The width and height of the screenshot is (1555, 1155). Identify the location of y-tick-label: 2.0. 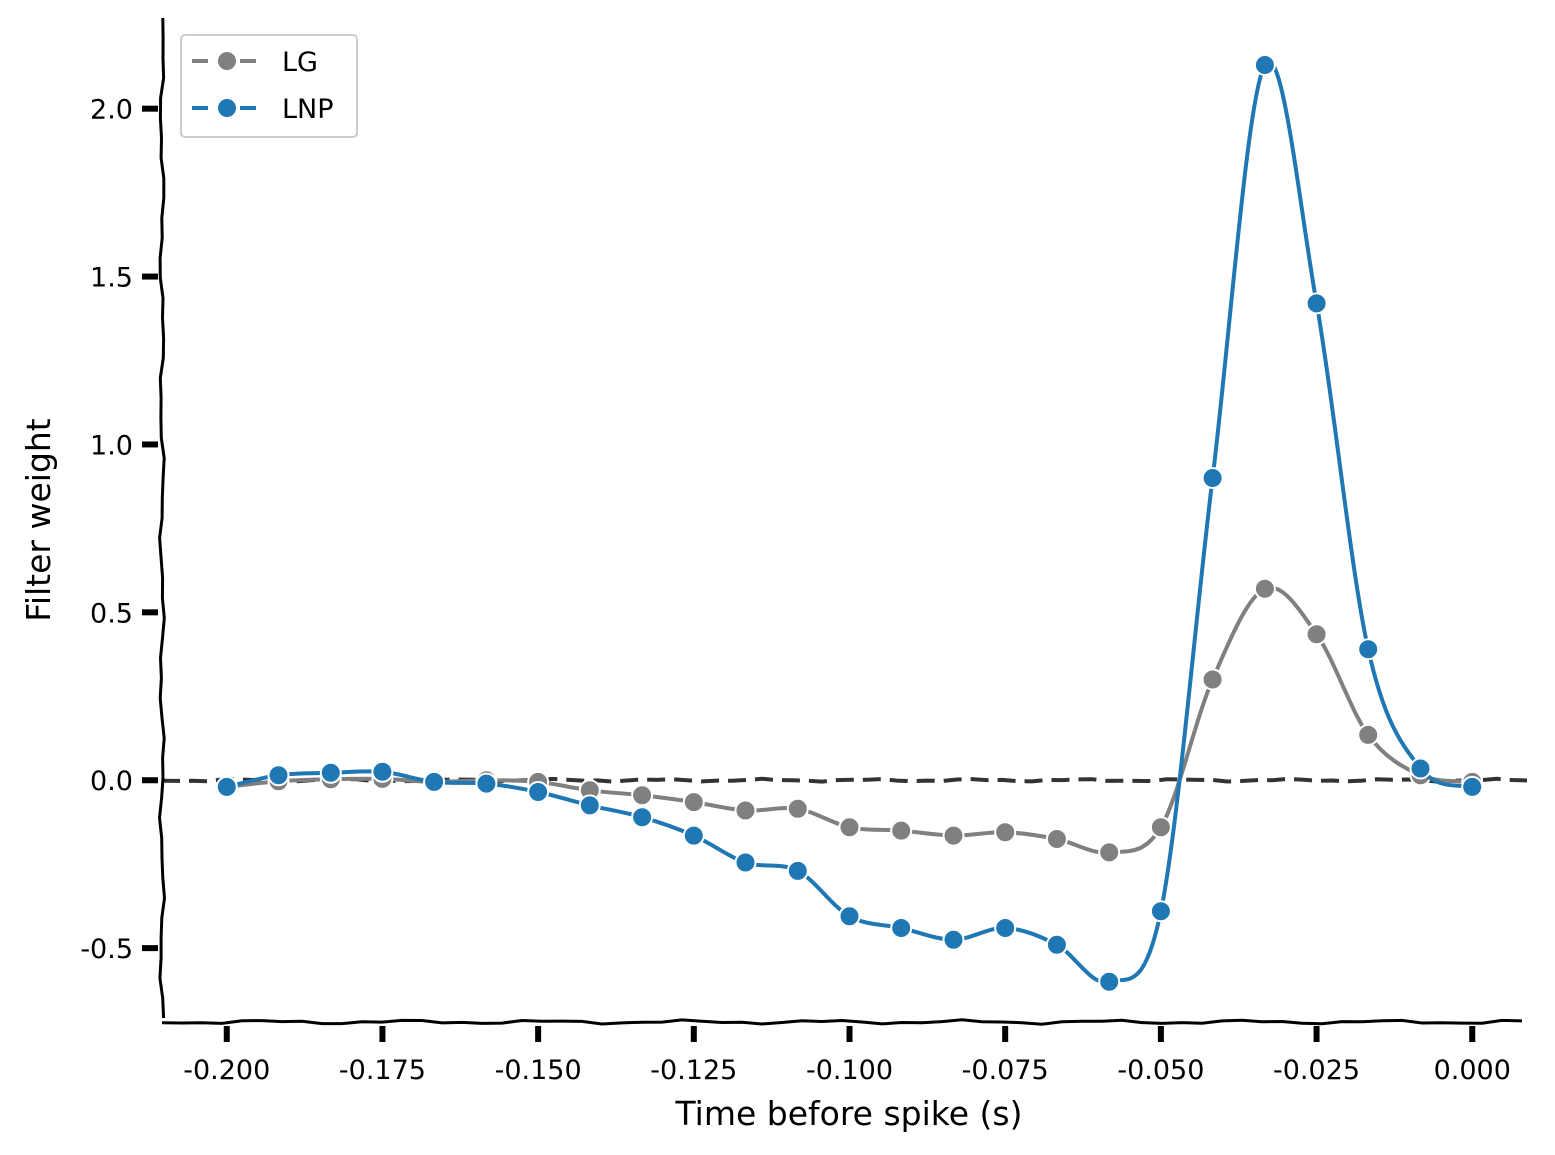
(111, 110).